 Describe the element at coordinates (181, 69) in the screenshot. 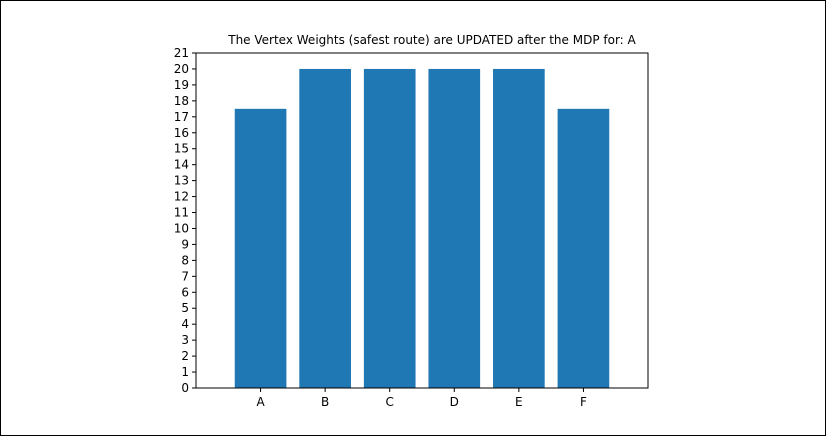

I see `y-tick-label-20: 20` at that location.